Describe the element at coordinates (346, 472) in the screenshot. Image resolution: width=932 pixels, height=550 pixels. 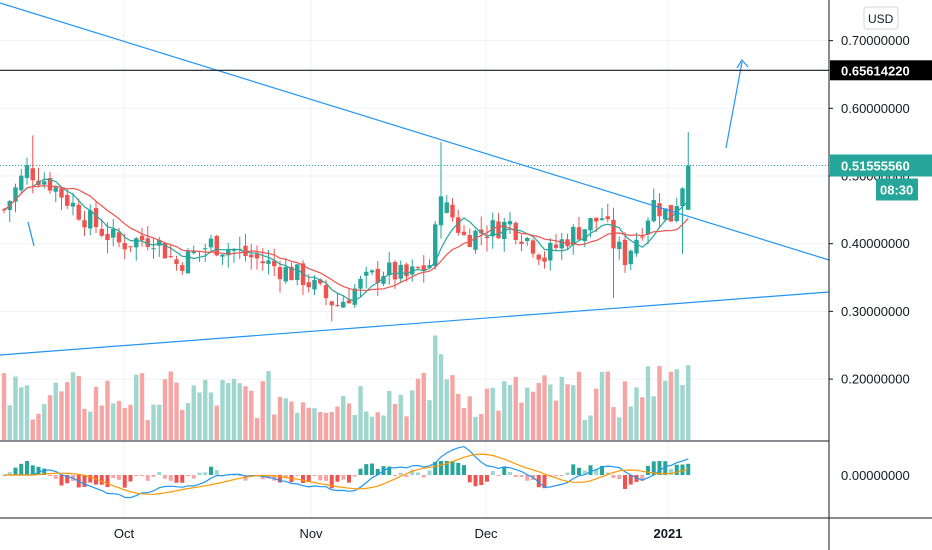
I see `macd-line` at that location.